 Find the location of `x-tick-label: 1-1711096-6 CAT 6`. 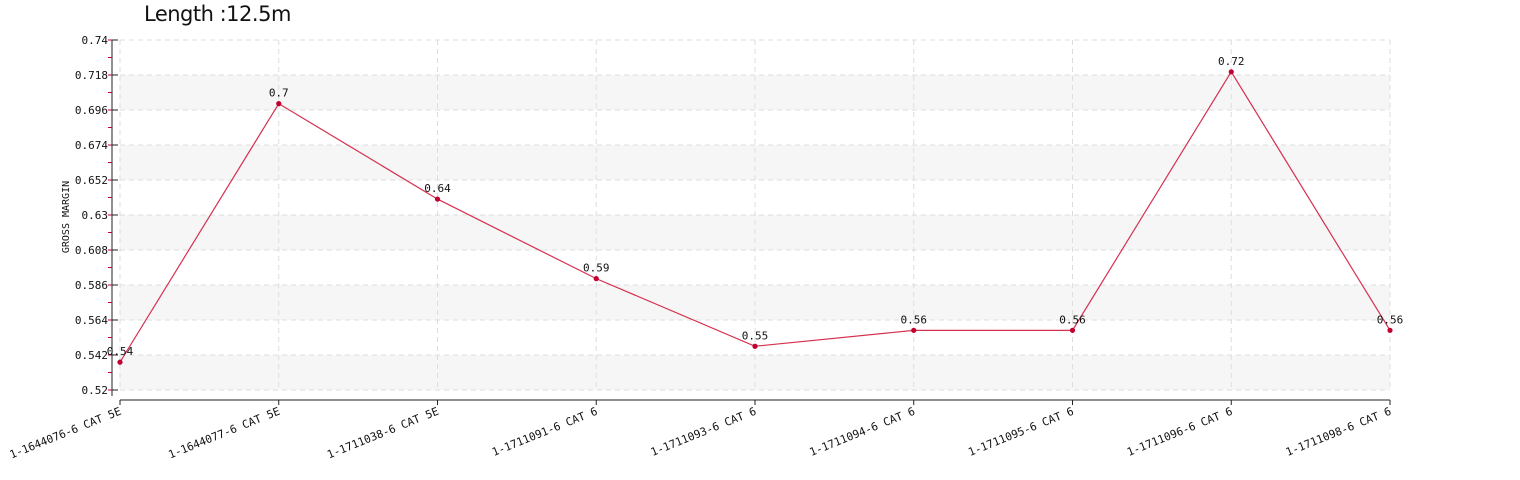

x-tick-label: 1-1711096-6 CAT 6 is located at coordinates (1179, 432).